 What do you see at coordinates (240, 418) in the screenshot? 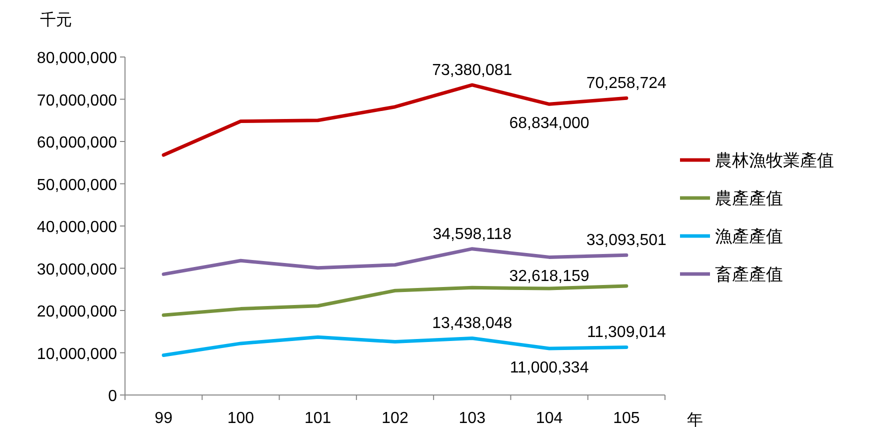
I see `x-tick-label: 100` at bounding box center [240, 418].